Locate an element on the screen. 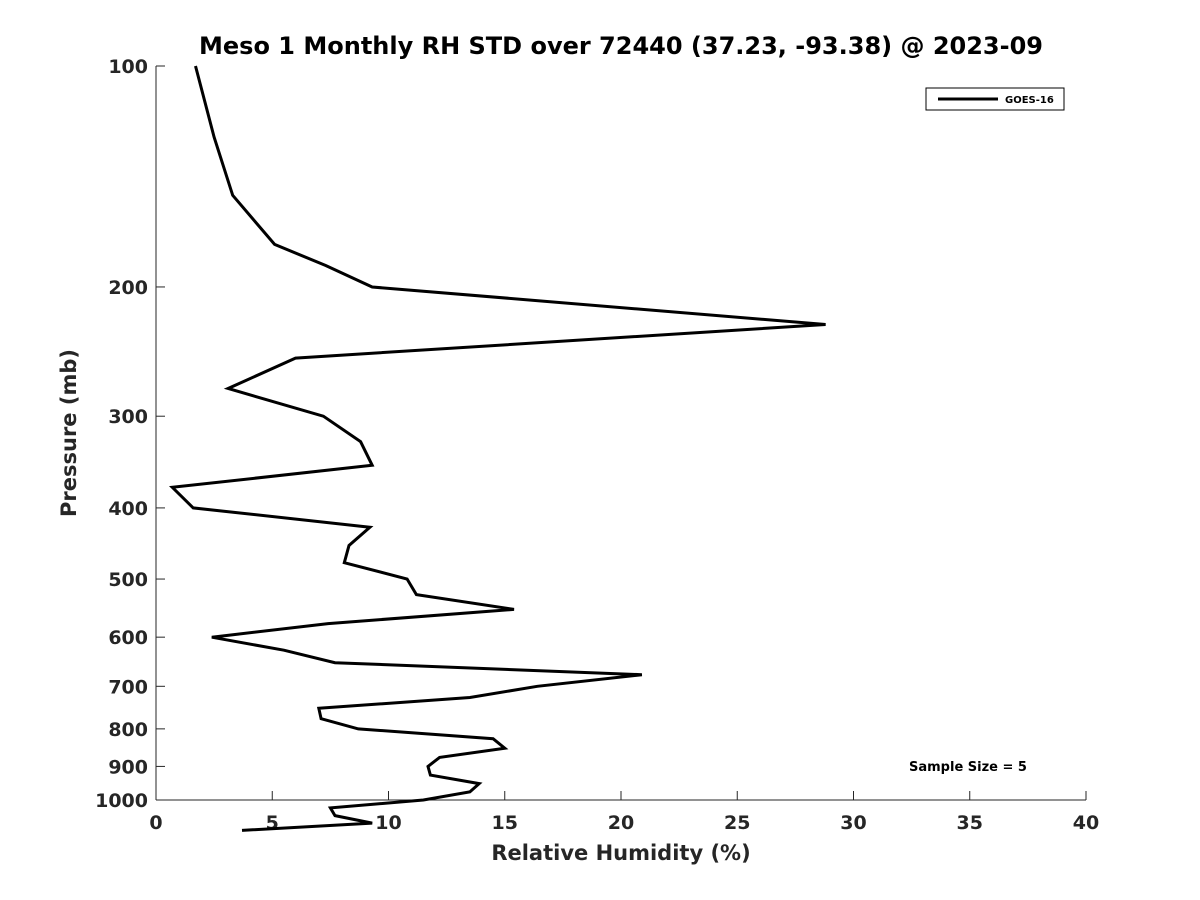 The width and height of the screenshot is (1200, 900). y-axis-label: Pressure (mb) is located at coordinates (69, 433).